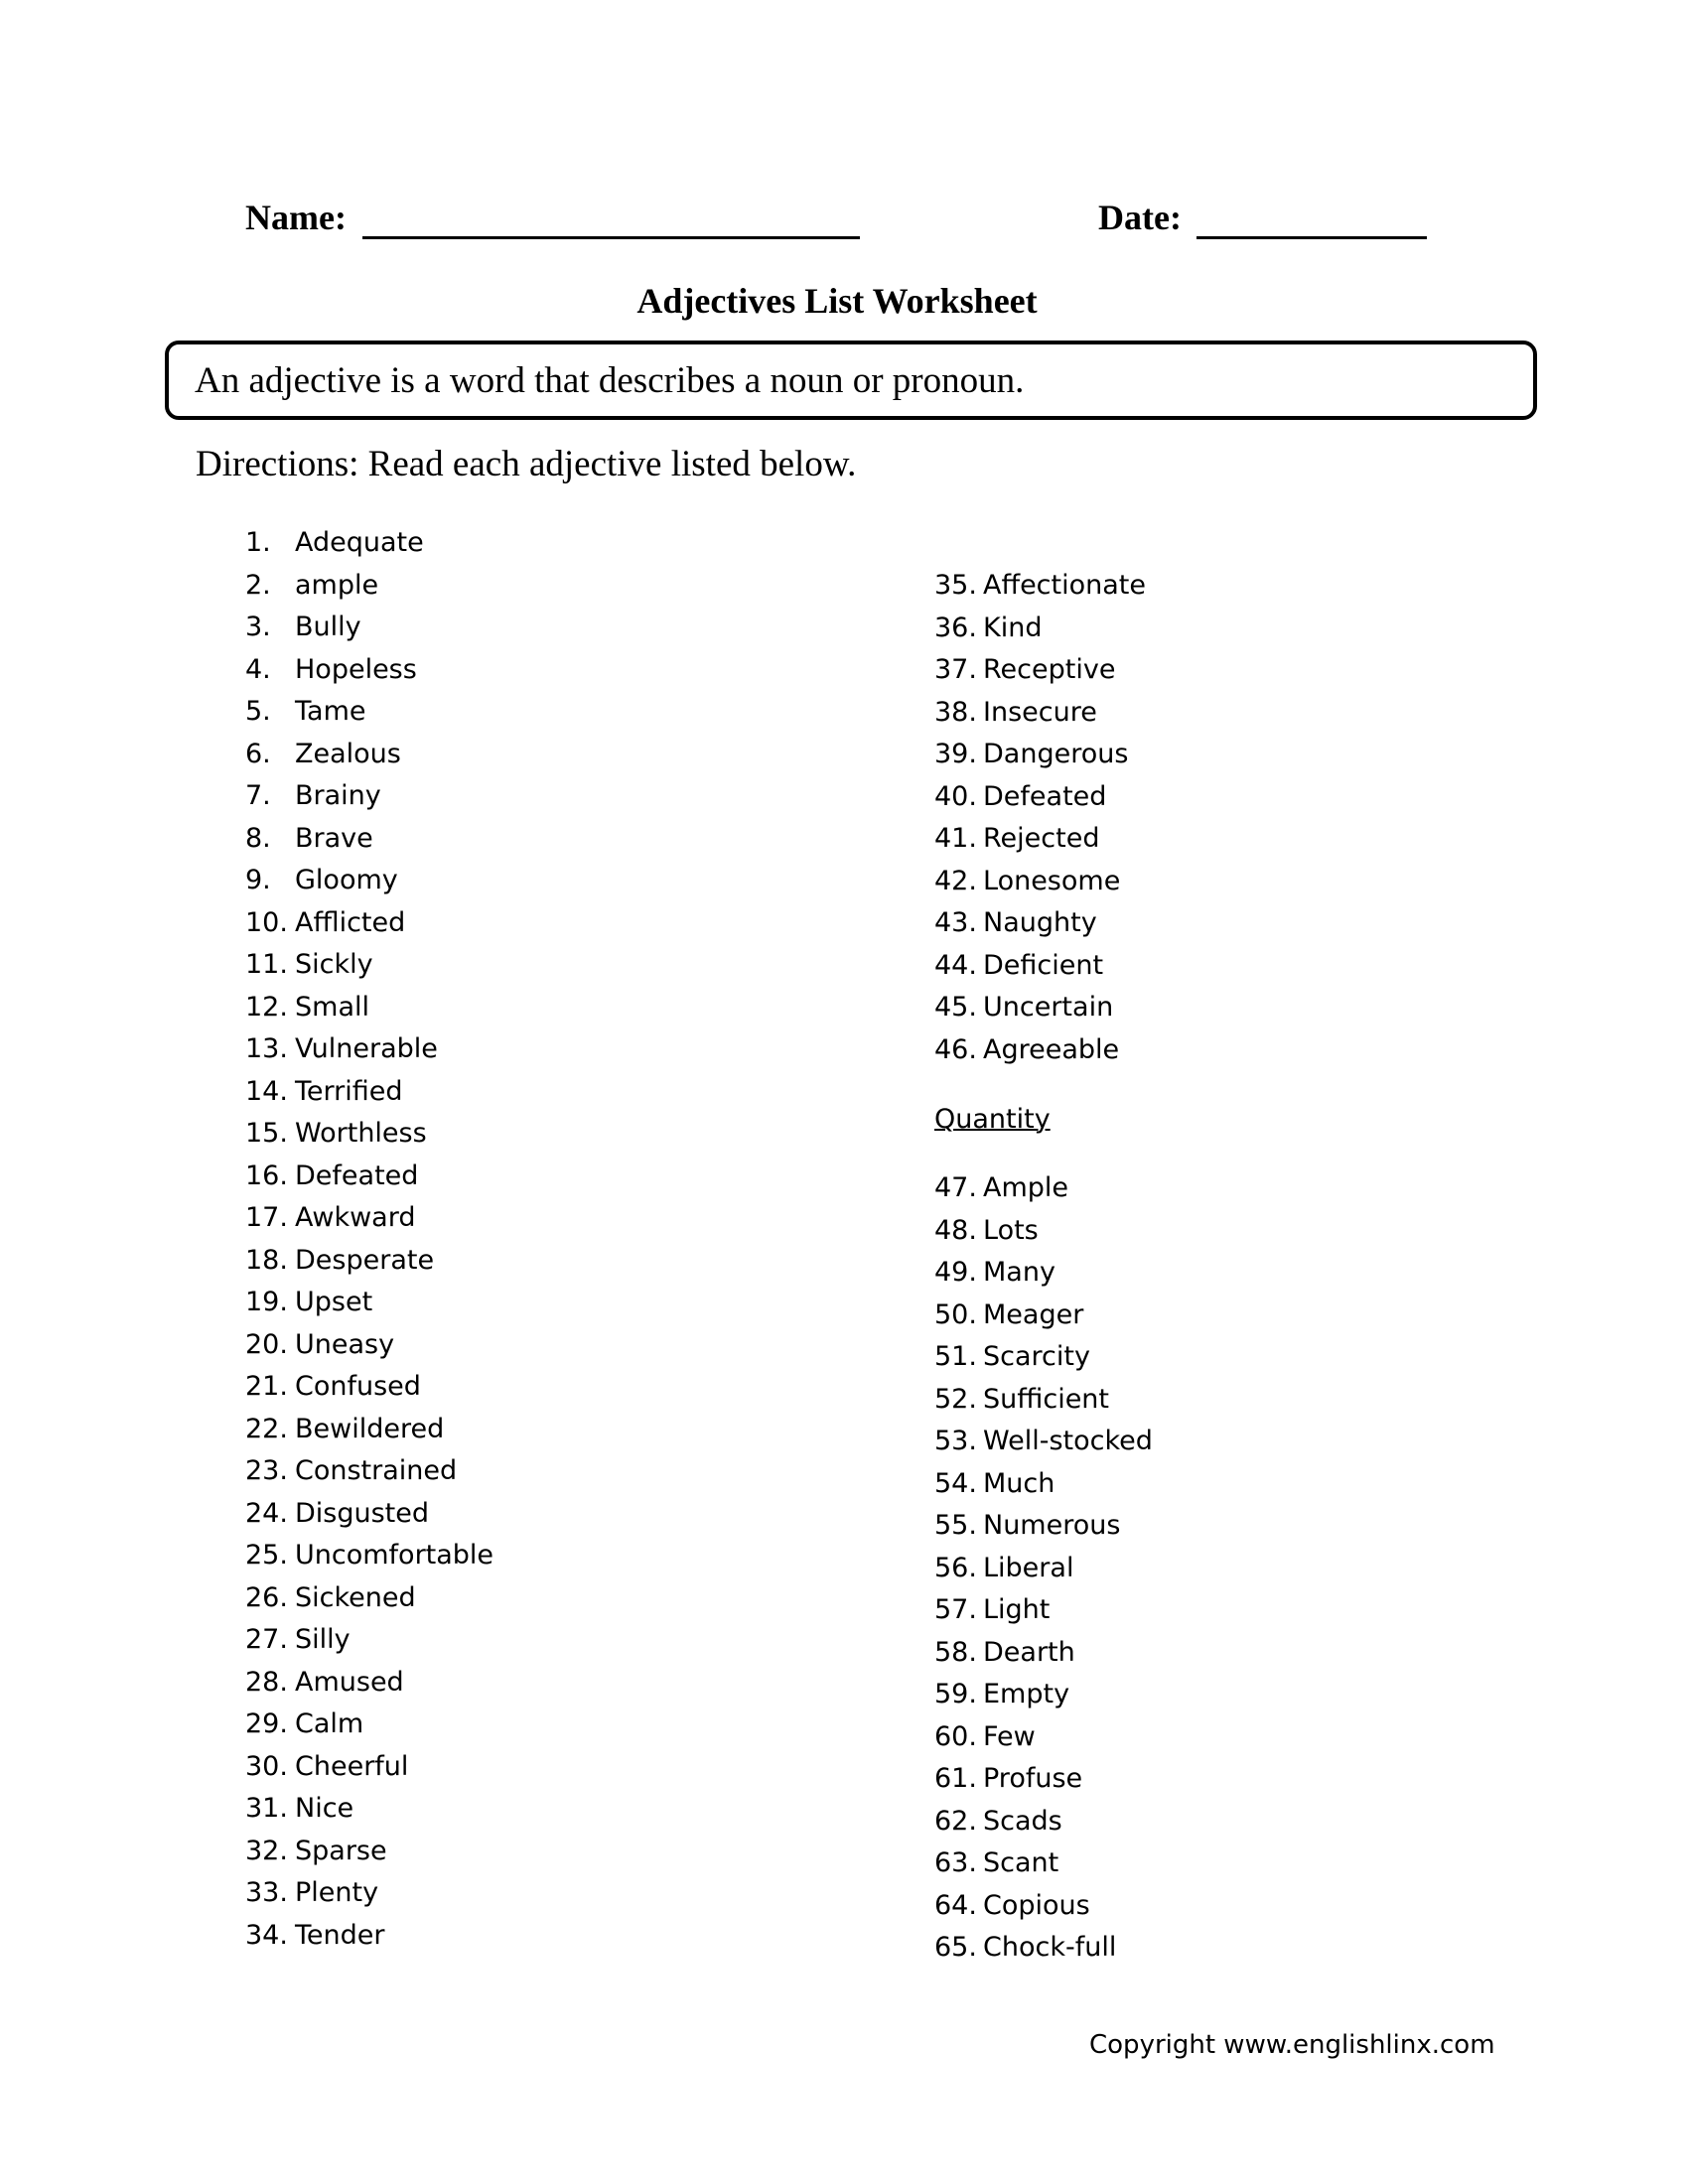  I want to click on item-number: 65., so click(955, 1947).